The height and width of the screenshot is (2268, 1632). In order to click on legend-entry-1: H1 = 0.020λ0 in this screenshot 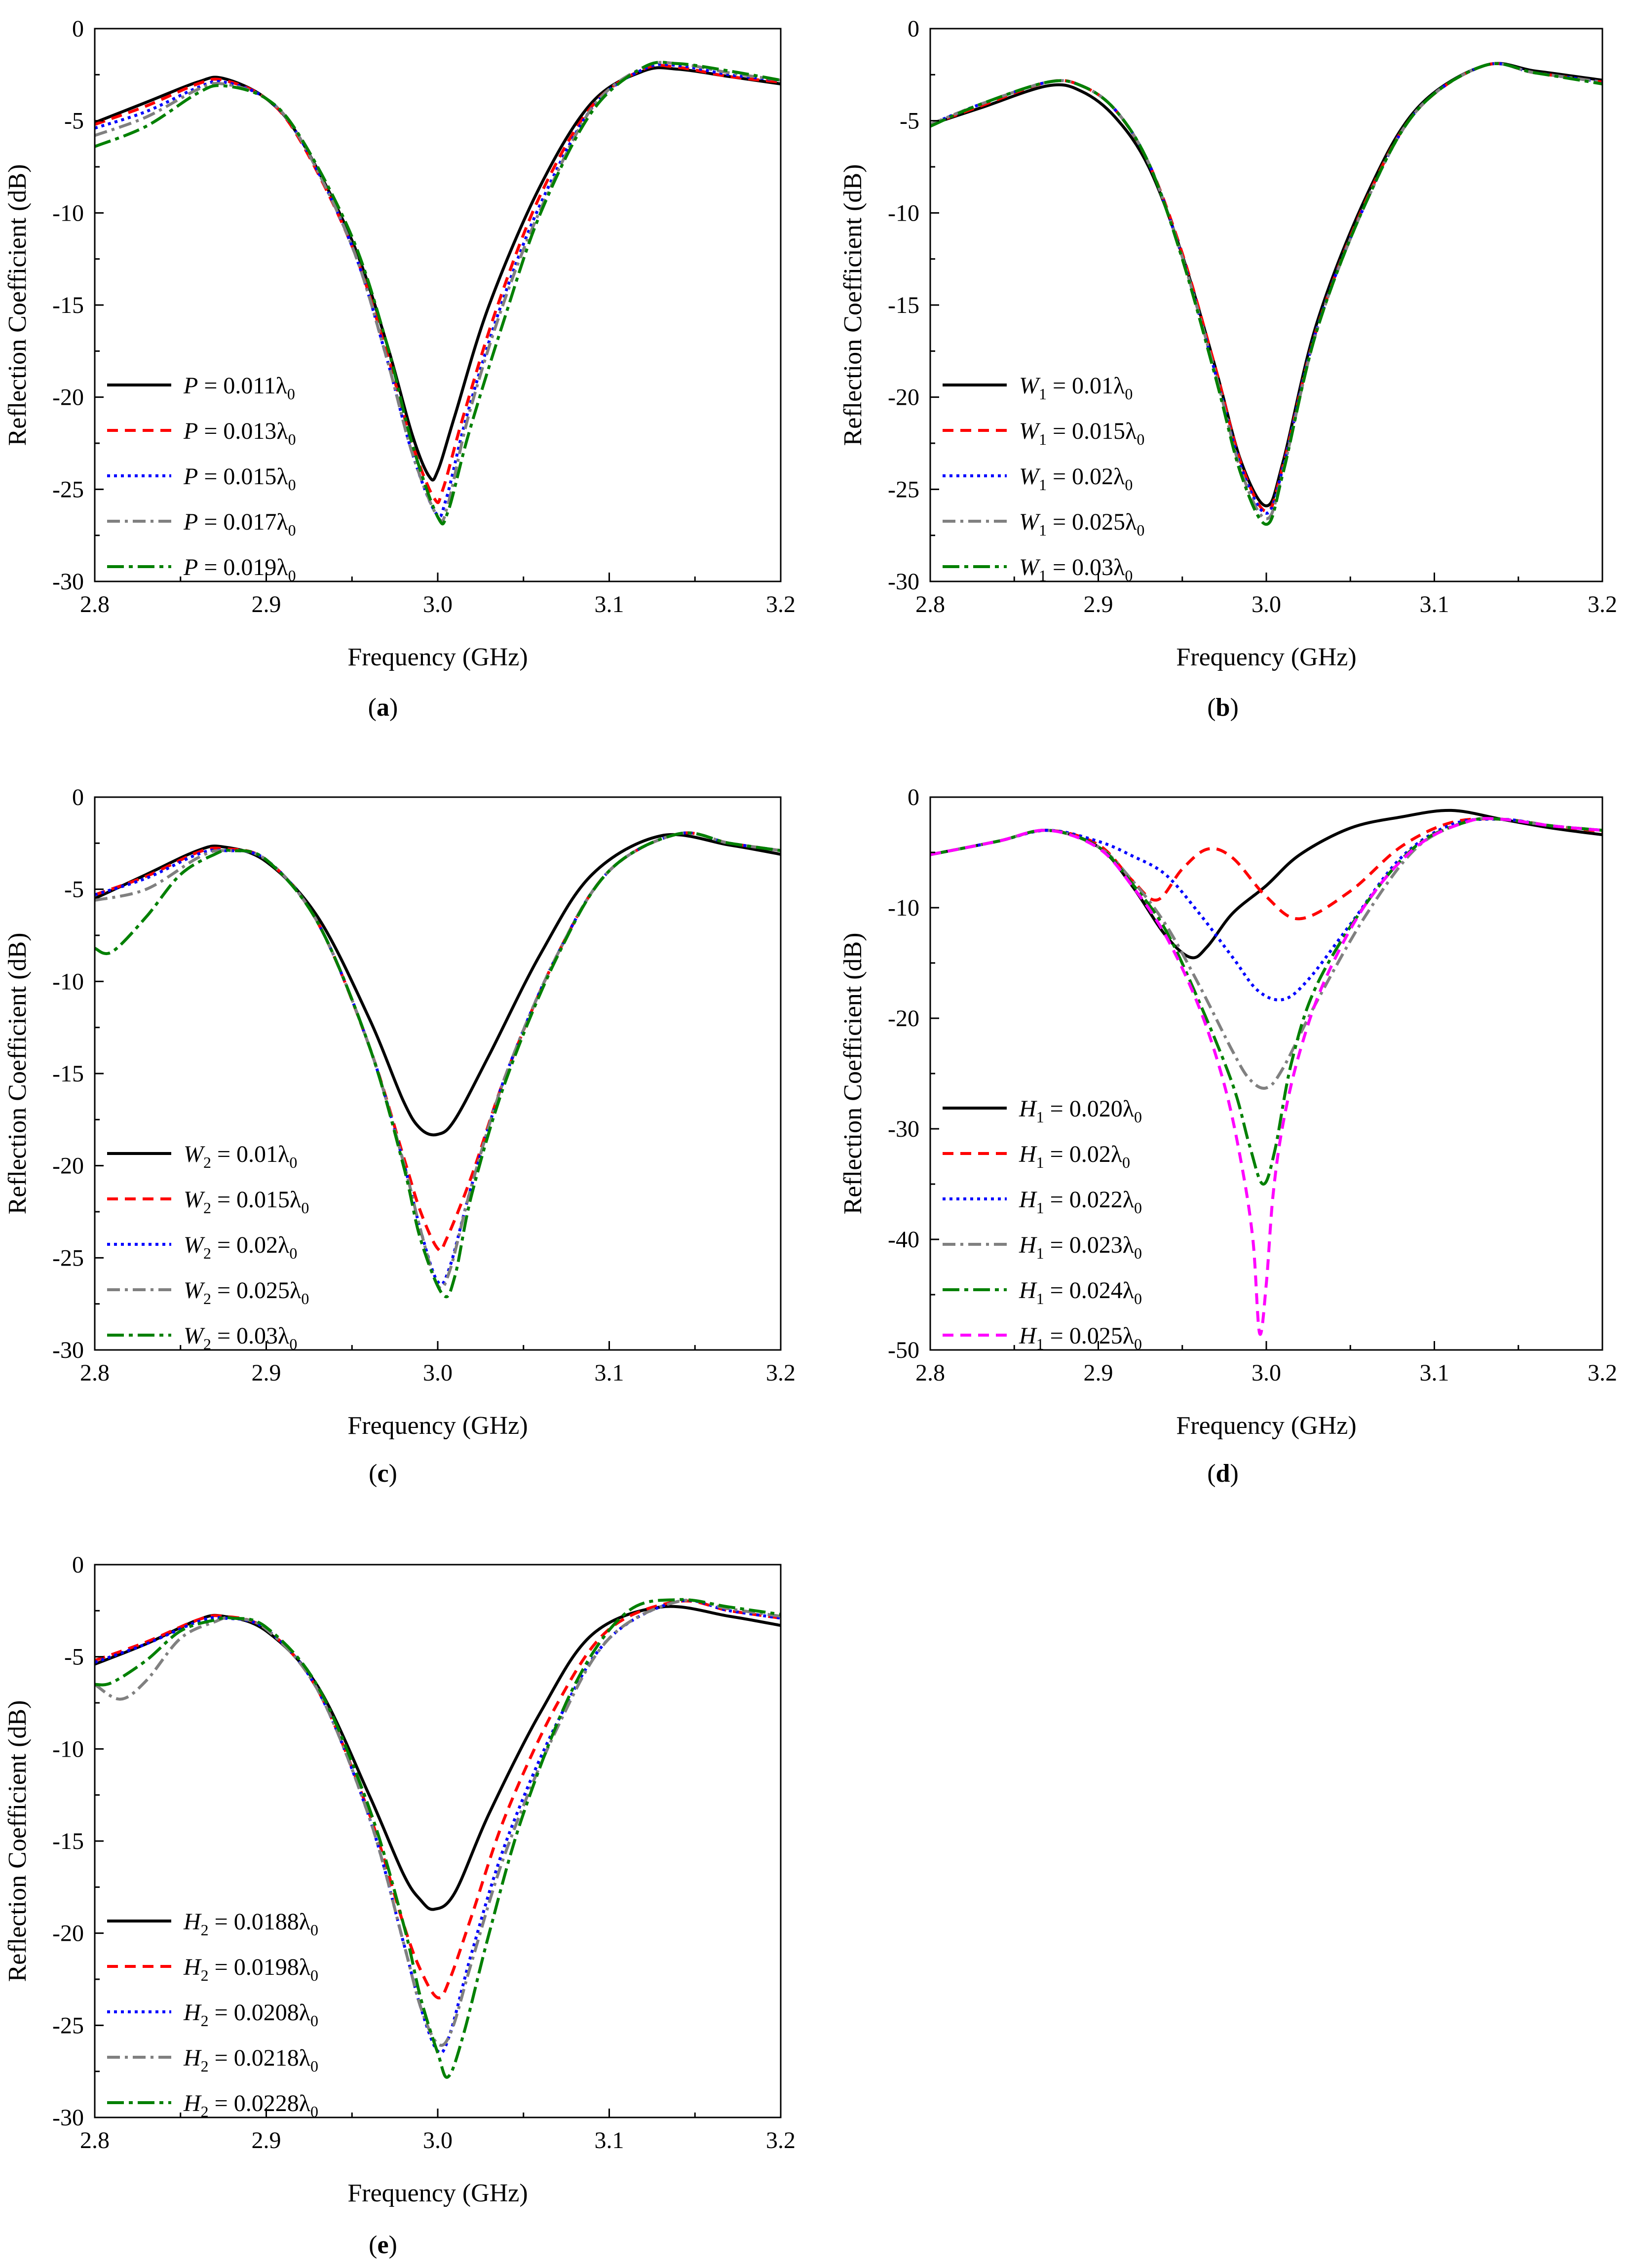, I will do `click(1080, 1111)`.